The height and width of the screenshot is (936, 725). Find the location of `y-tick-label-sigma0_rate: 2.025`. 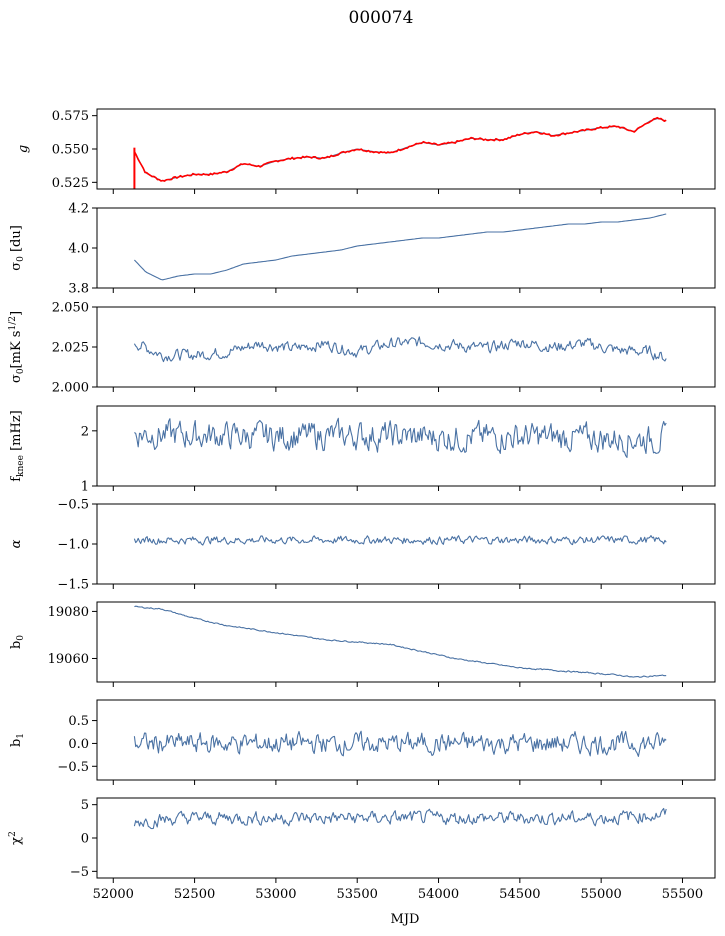

y-tick-label-sigma0_rate: 2.025 is located at coordinates (70, 348).